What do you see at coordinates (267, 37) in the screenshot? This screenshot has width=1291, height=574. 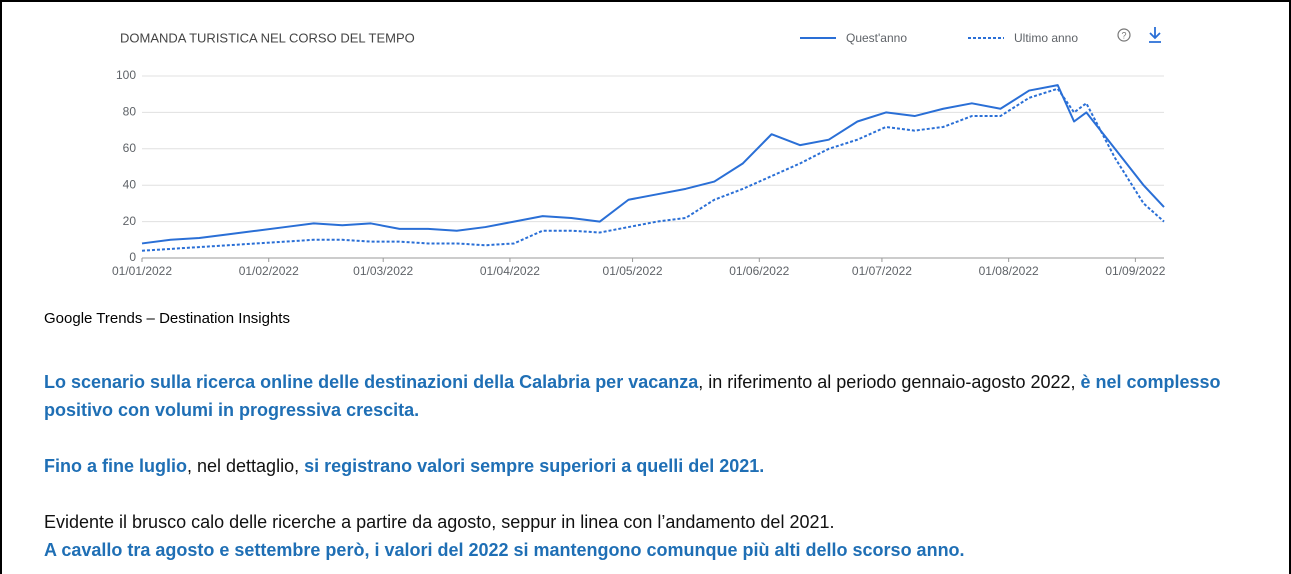 I see `chart-title: DOMANDA TURISTICA NEL CORSO DEL TEMPO` at bounding box center [267, 37].